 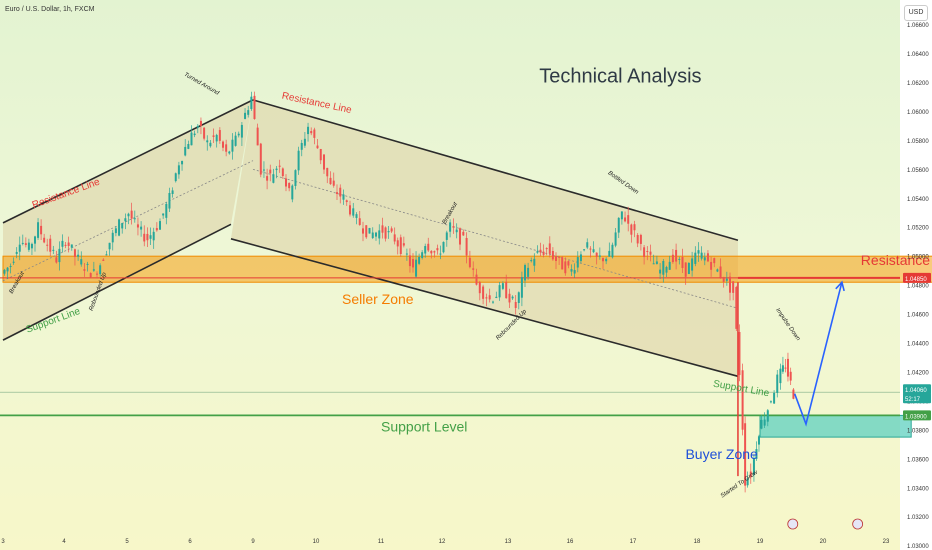 What do you see at coordinates (918, 431) in the screenshot?
I see `y-tick-label: 1.03800` at bounding box center [918, 431].